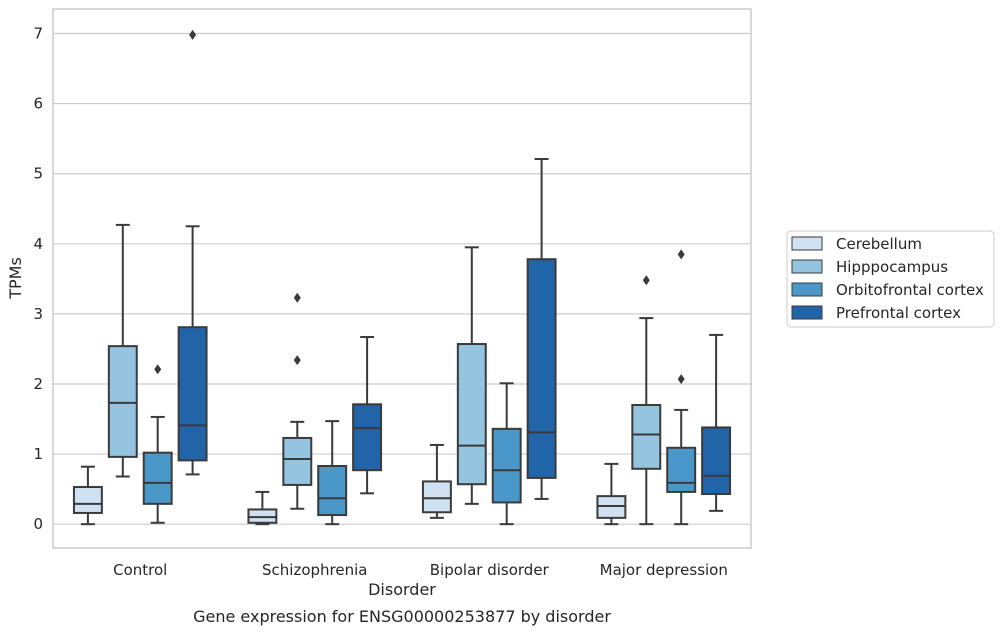 The width and height of the screenshot is (1003, 638). I want to click on legend-label: Orbitofrontal cortex, so click(910, 290).